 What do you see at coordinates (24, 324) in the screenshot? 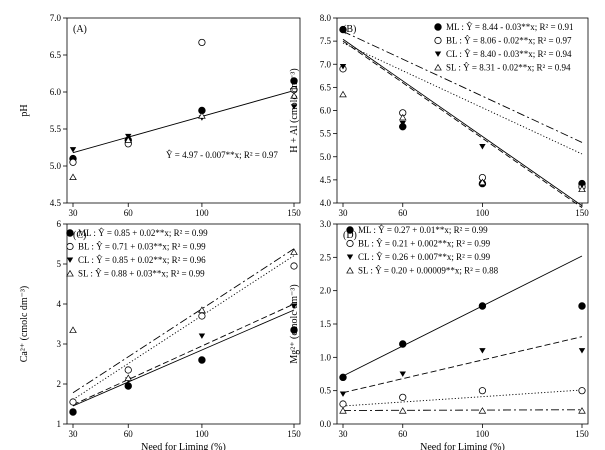
I see `y-axis-label: Ca²⁺ (cmolc dm⁻³)` at bounding box center [24, 324].